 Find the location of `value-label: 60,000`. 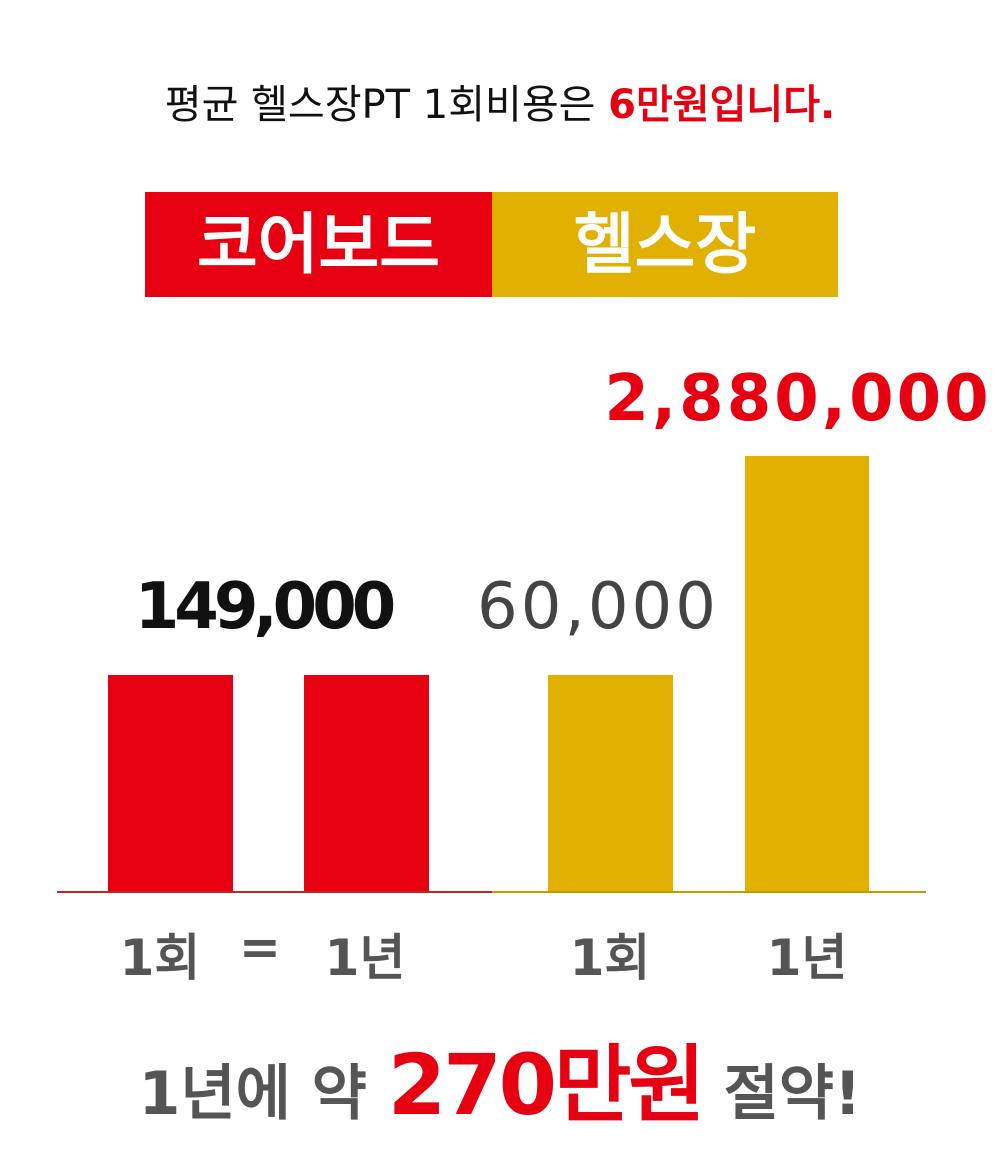

value-label: 60,000 is located at coordinates (598, 607).